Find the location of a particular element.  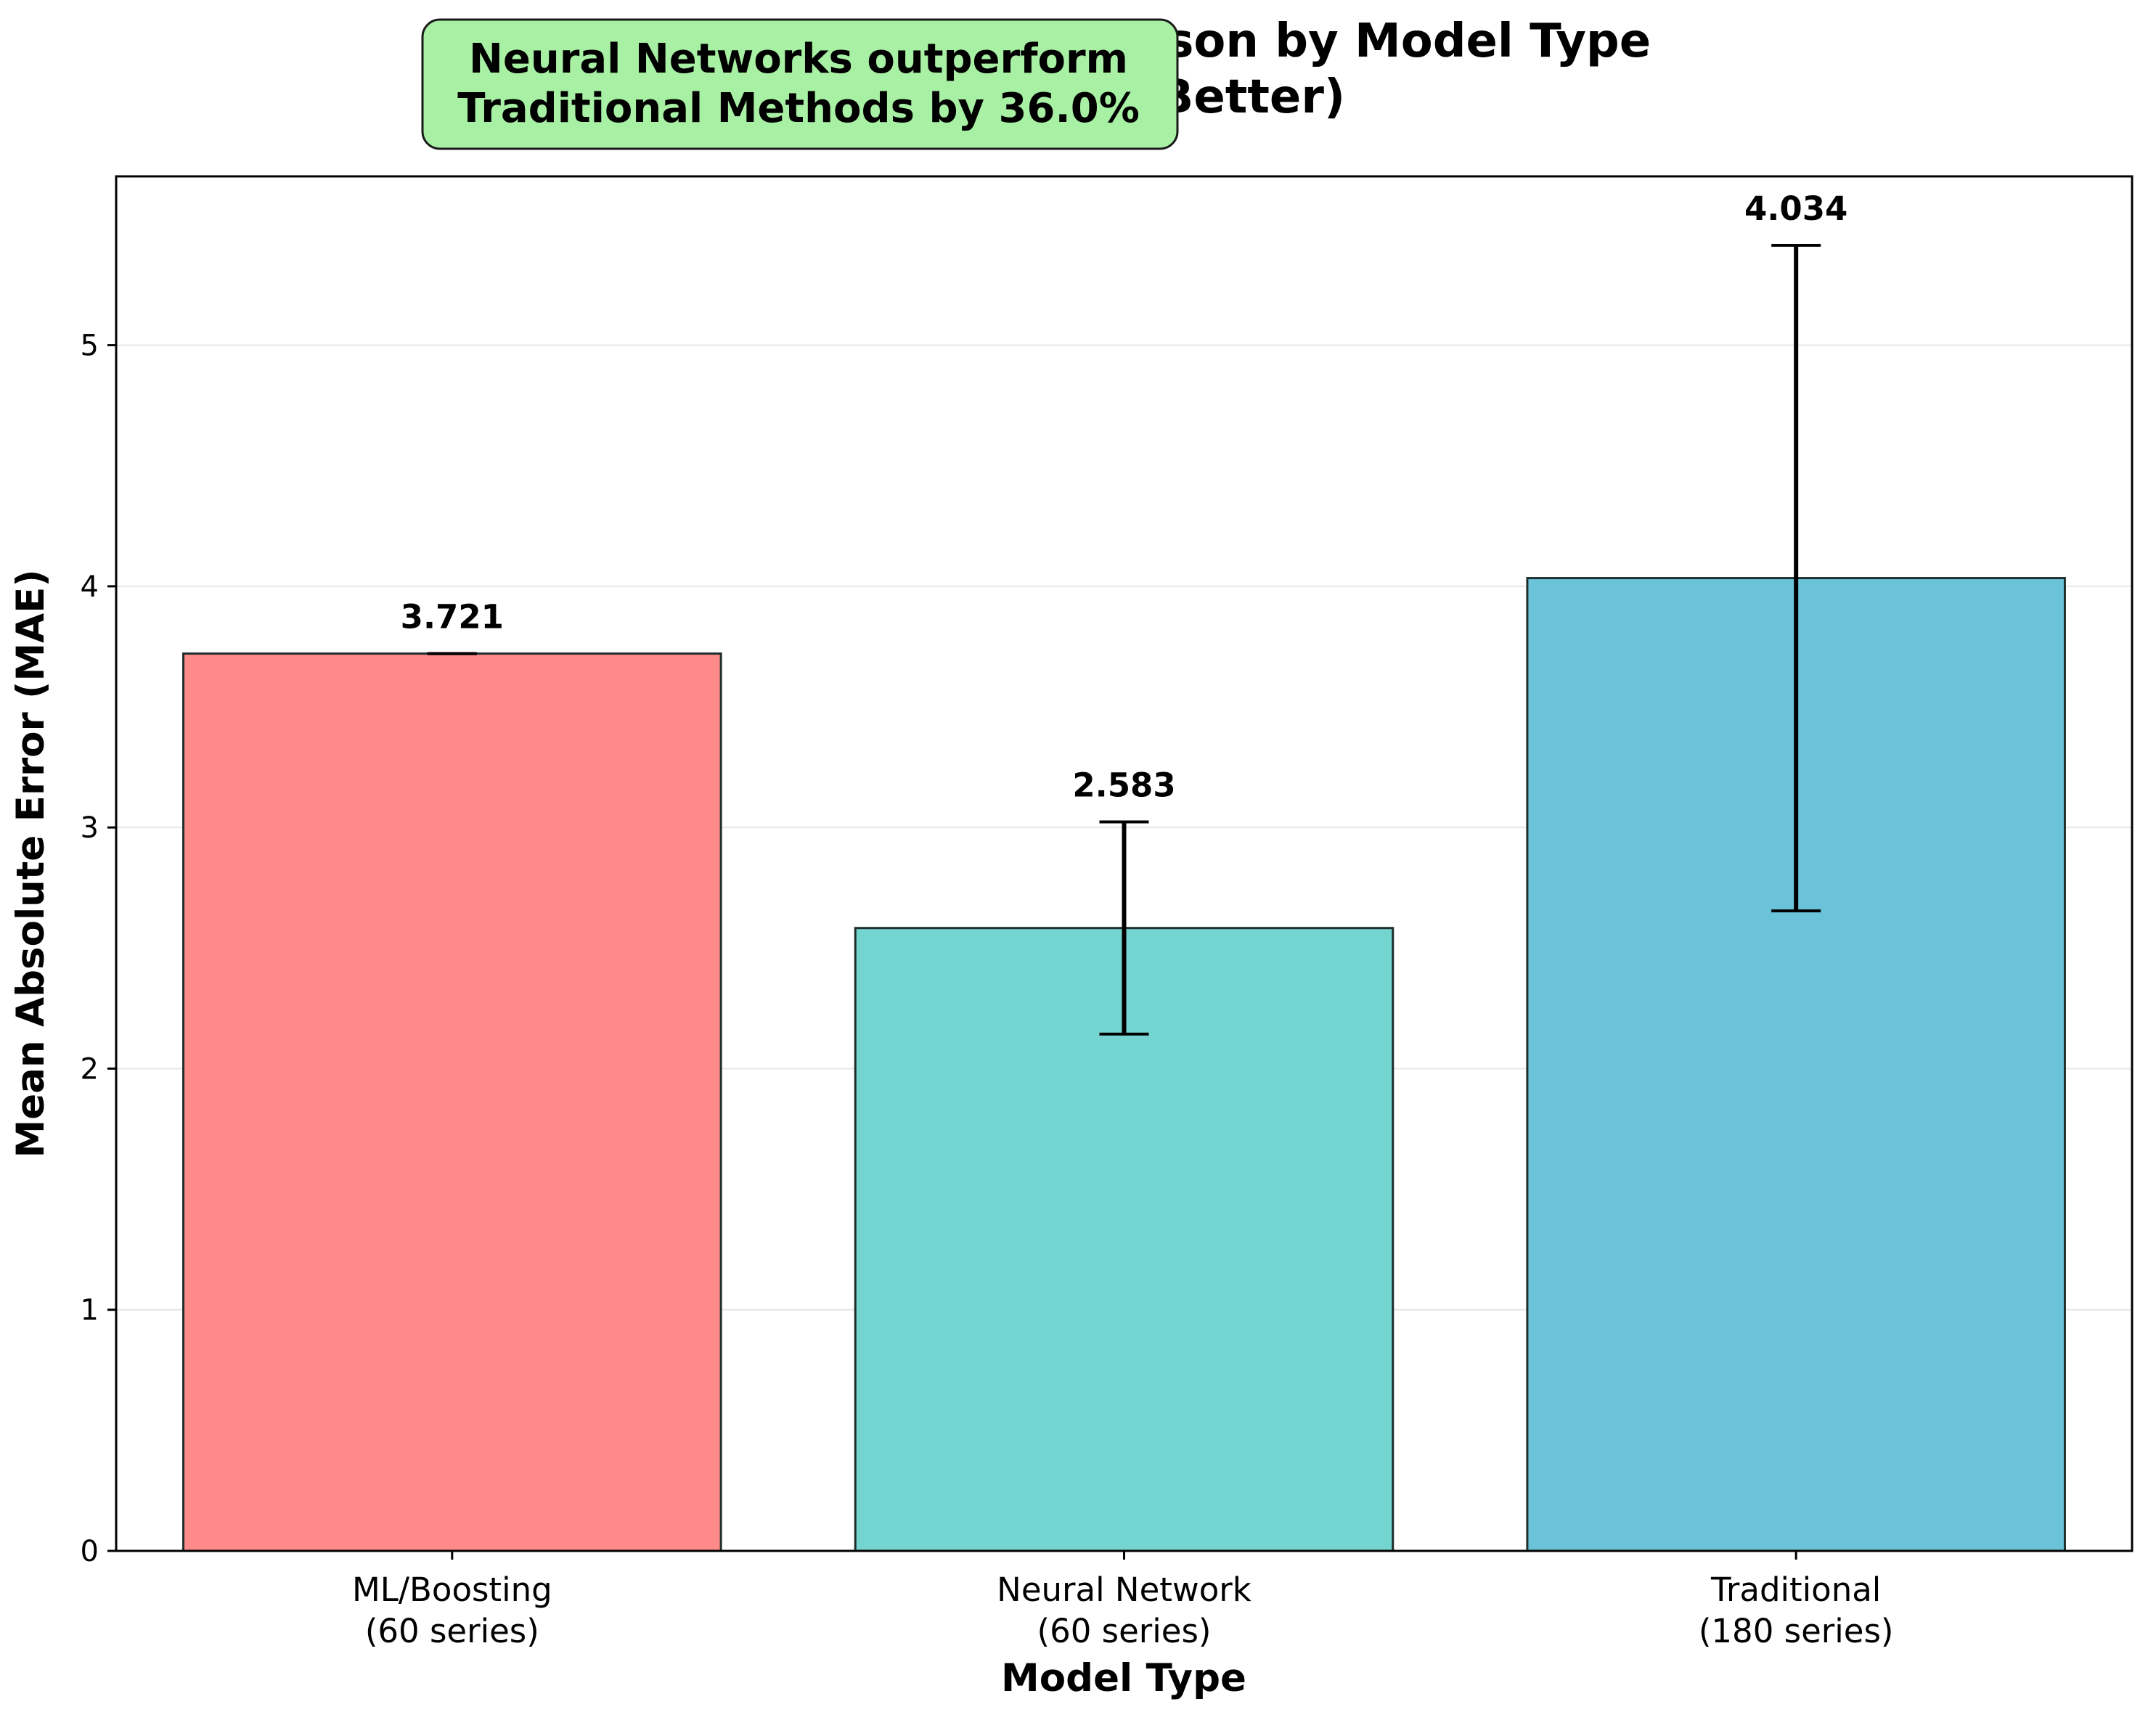

x-tick-label-2-1: (180 series) is located at coordinates (1797, 1631).